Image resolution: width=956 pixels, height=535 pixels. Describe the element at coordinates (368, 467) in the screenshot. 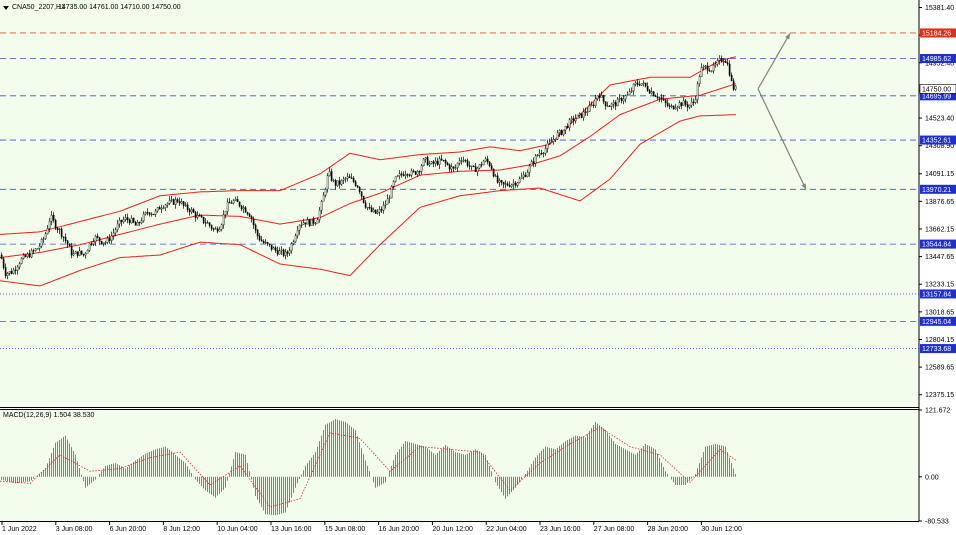

I see `macd-histogram` at that location.